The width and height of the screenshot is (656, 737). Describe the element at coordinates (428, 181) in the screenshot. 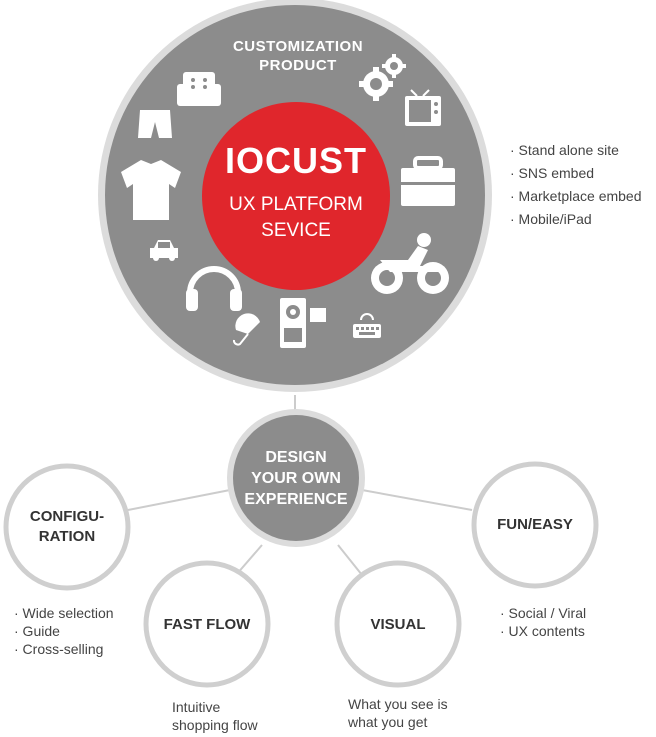

I see `briefcase-icon` at that location.